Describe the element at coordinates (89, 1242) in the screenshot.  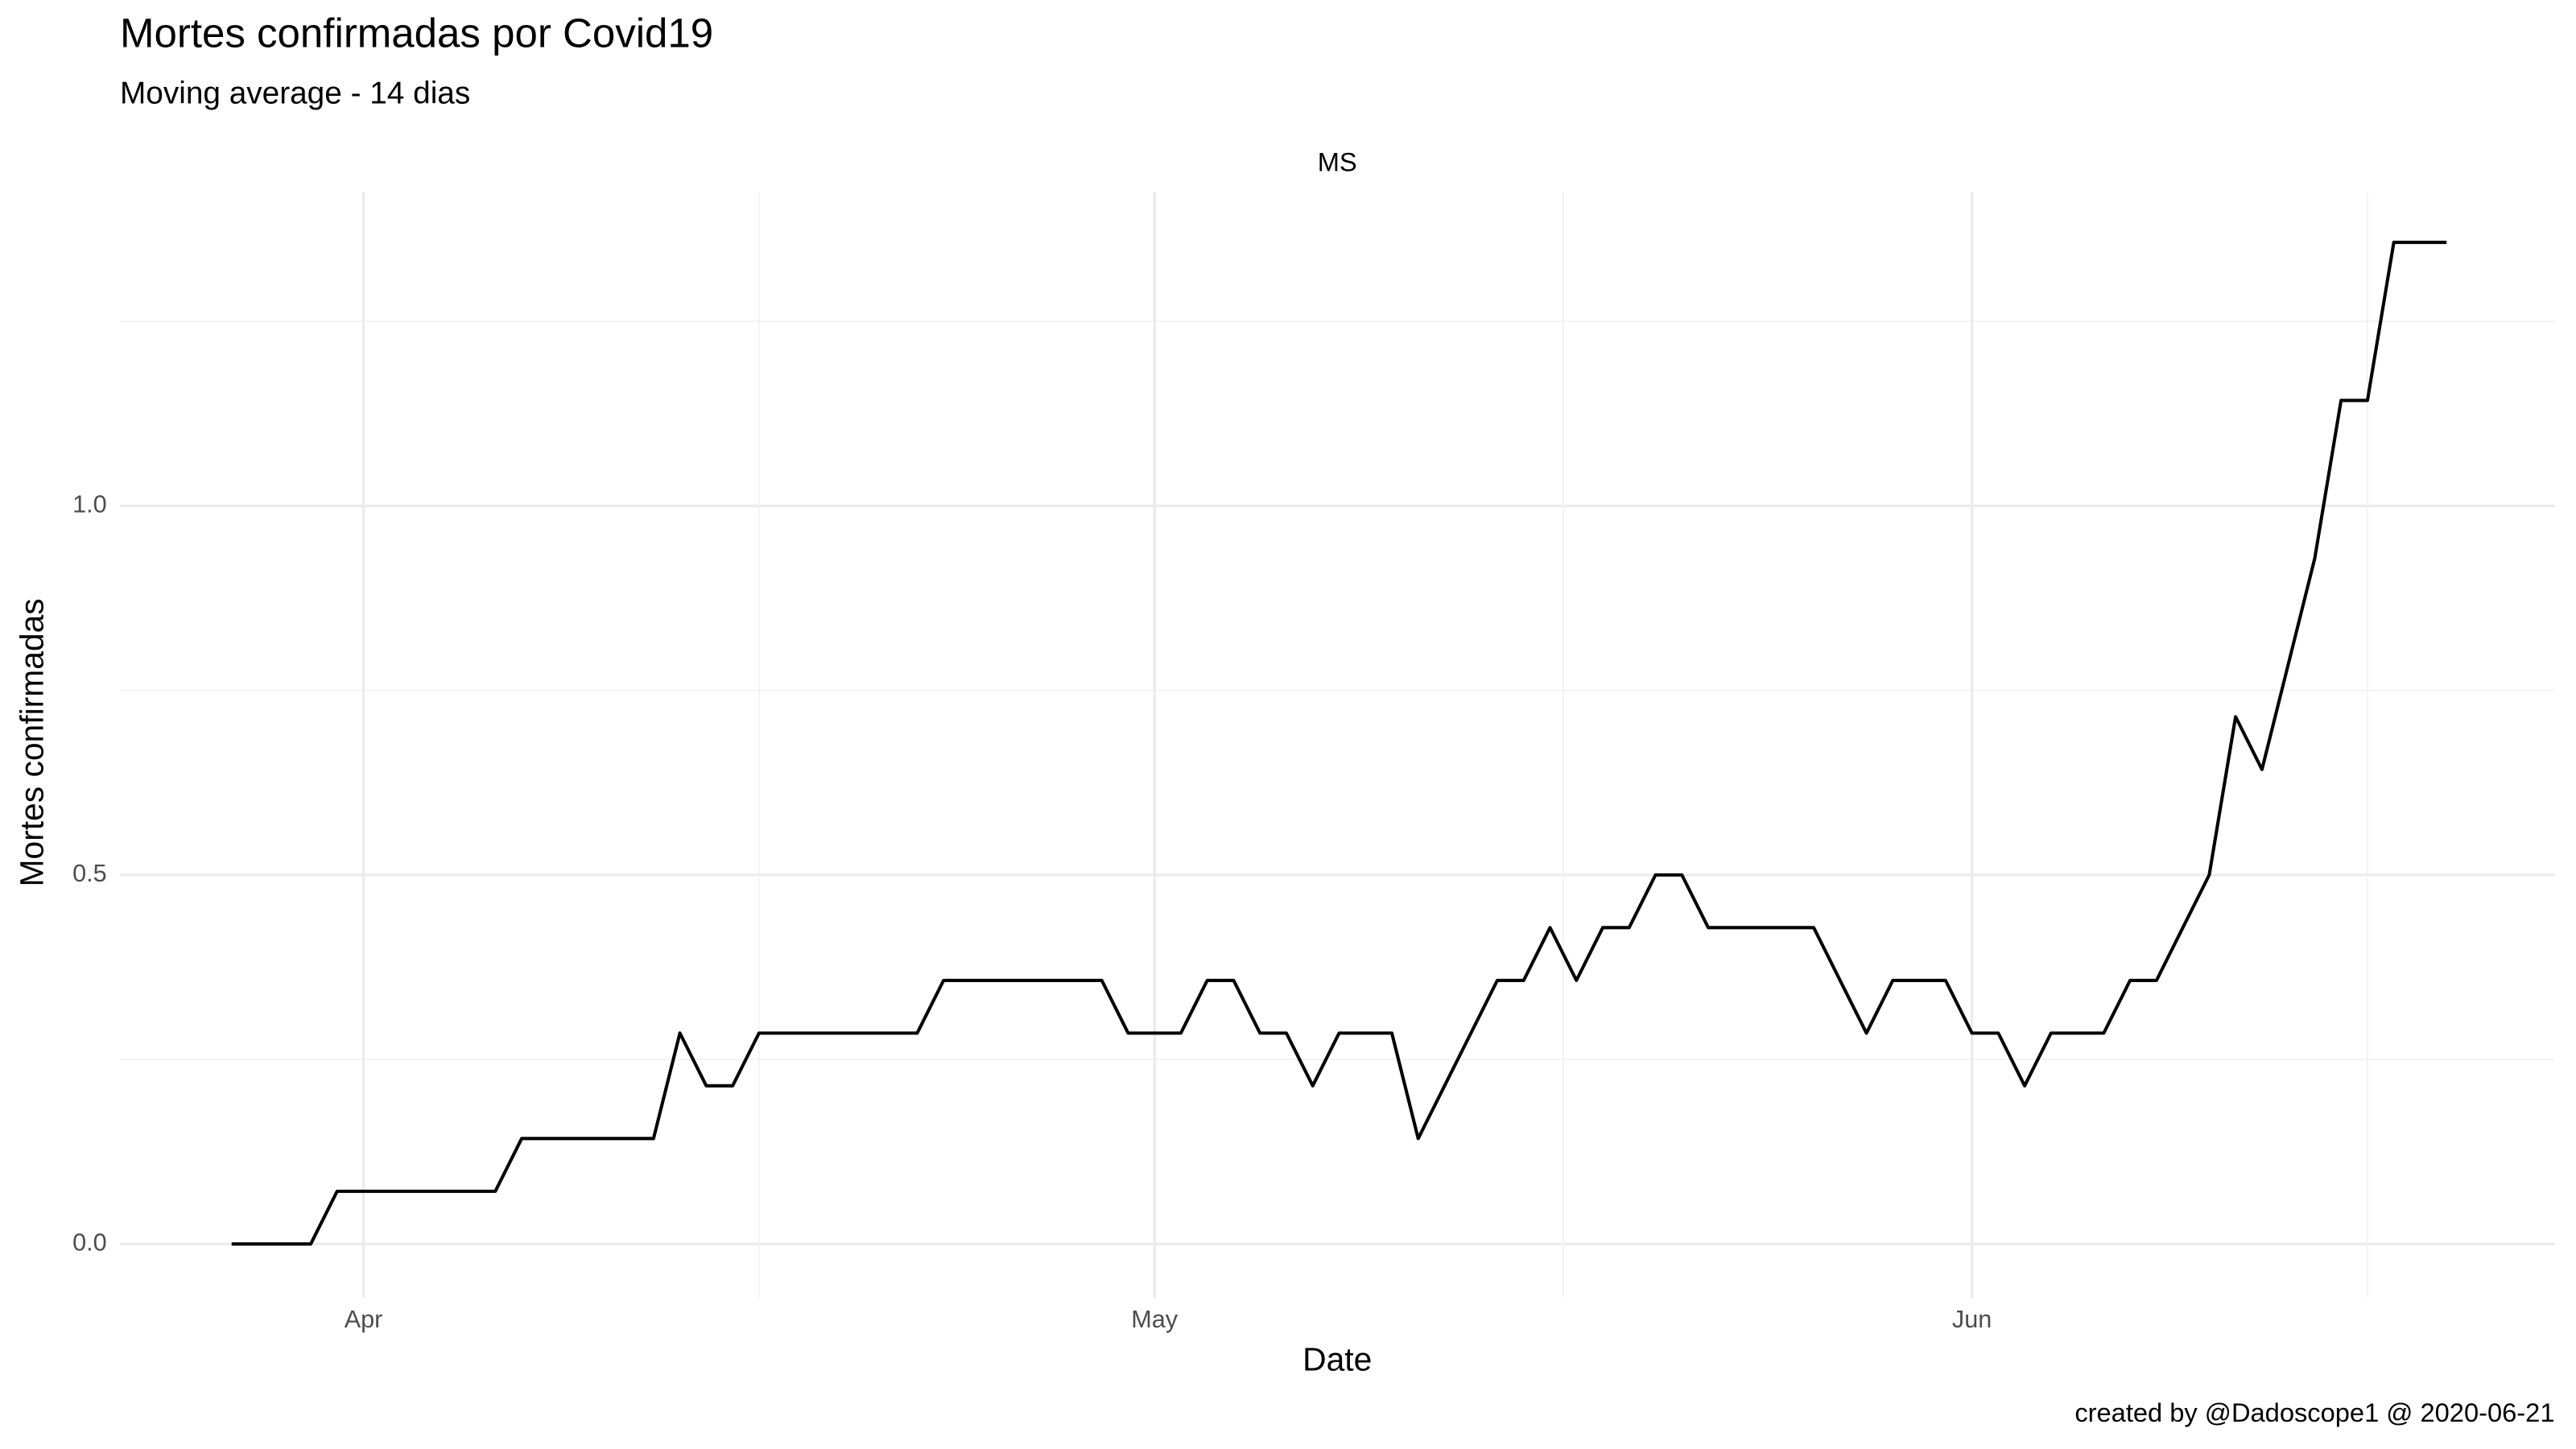
I see `y-tick-label: 0.0` at that location.